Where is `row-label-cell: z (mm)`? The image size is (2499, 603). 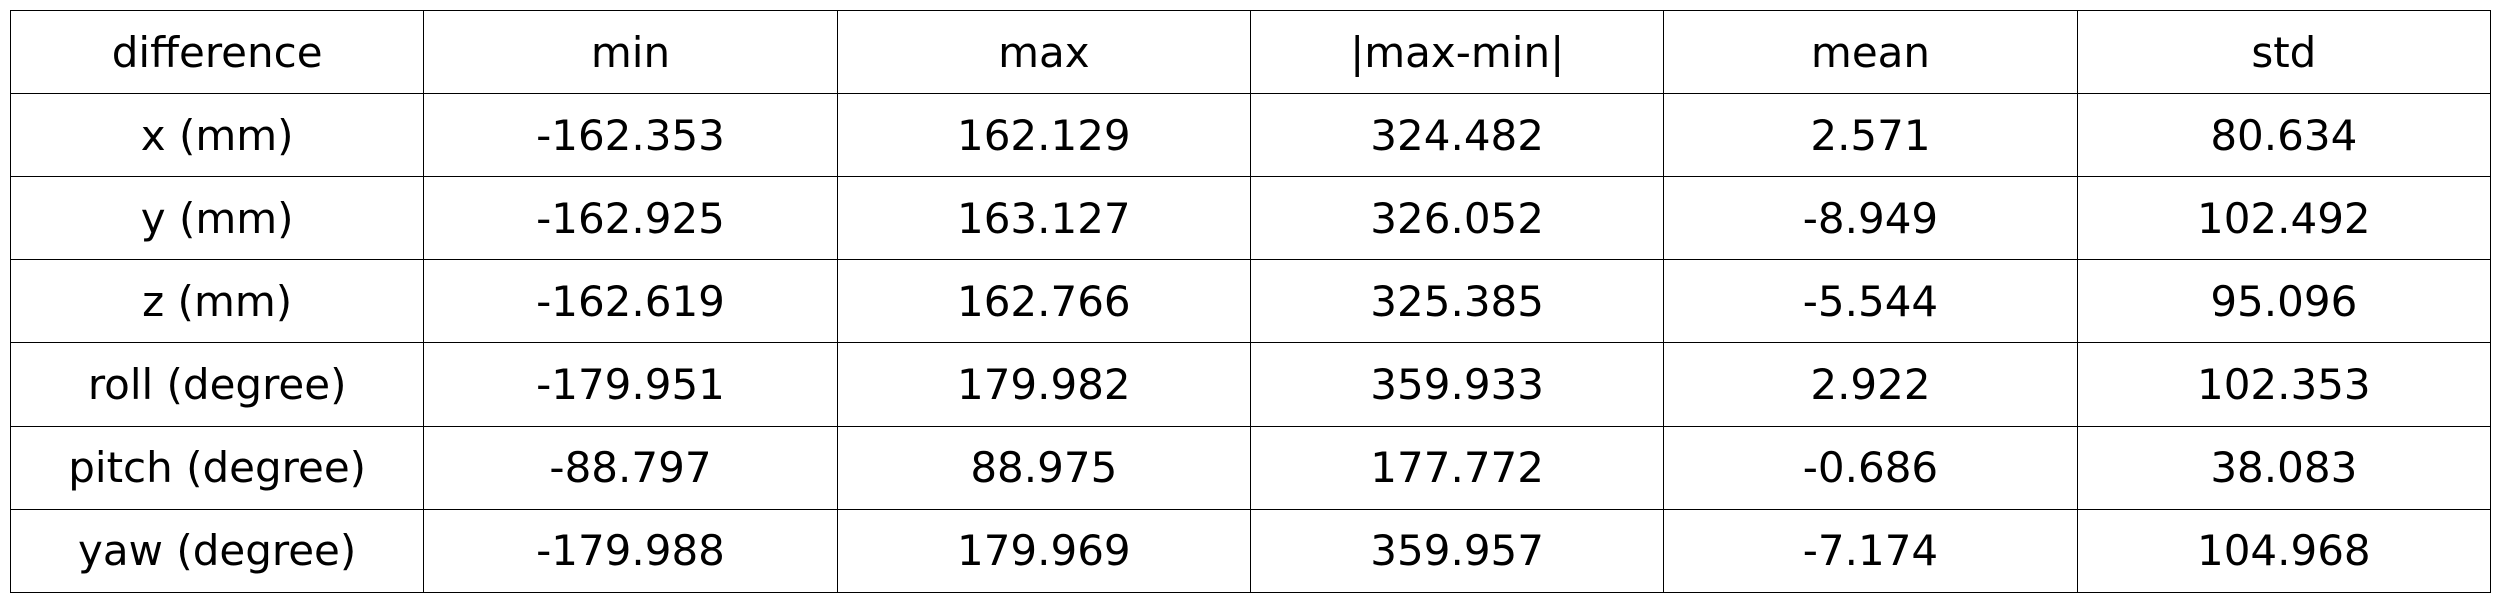
row-label-cell: z (mm) is located at coordinates (217, 301).